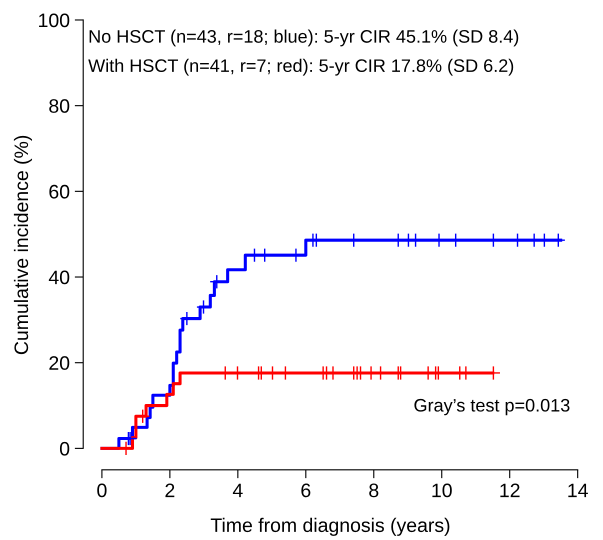 The height and width of the screenshot is (540, 603). Describe the element at coordinates (330, 527) in the screenshot. I see `x-axis-title: Time from diagnosis (years)` at that location.